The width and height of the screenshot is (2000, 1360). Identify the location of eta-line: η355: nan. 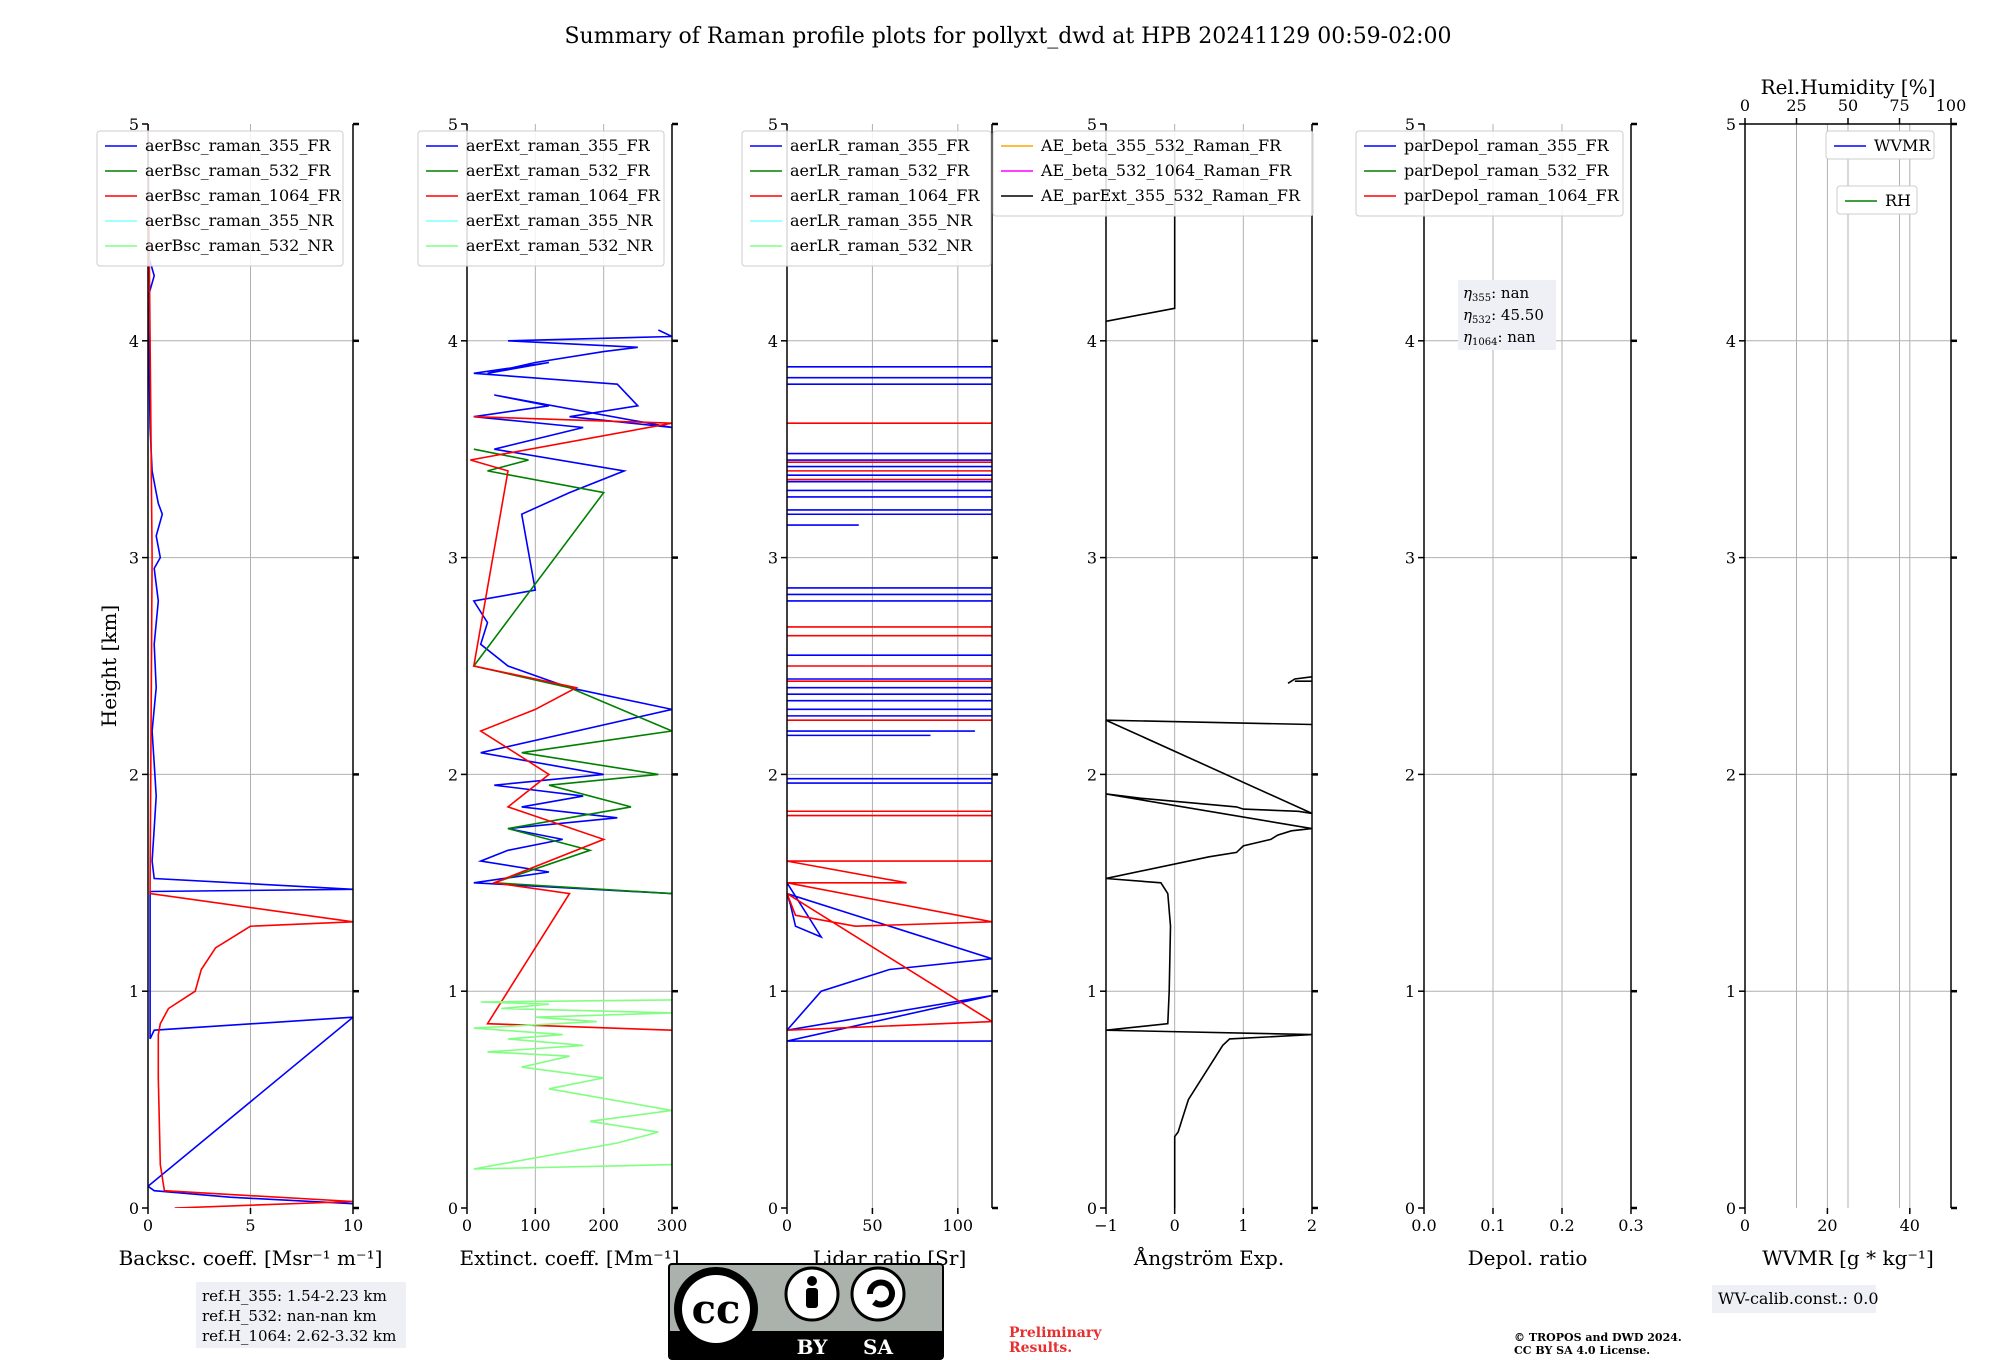
(1496, 294).